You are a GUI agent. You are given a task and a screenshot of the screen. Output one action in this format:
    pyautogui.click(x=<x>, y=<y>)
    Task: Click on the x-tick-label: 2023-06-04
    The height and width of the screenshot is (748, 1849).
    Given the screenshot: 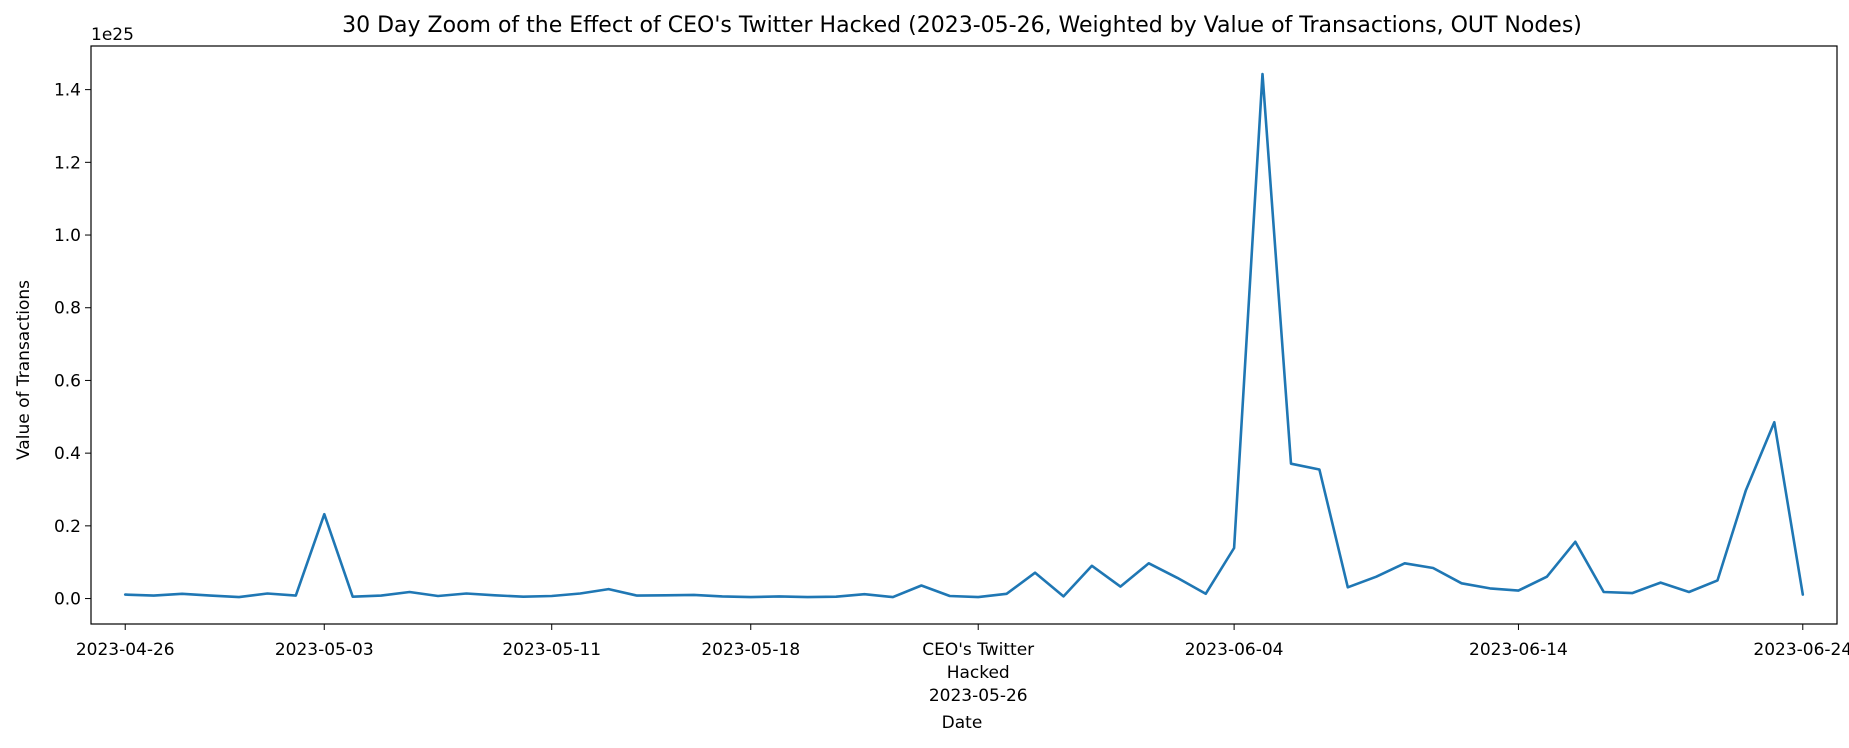 What is the action you would take?
    pyautogui.click(x=1234, y=650)
    